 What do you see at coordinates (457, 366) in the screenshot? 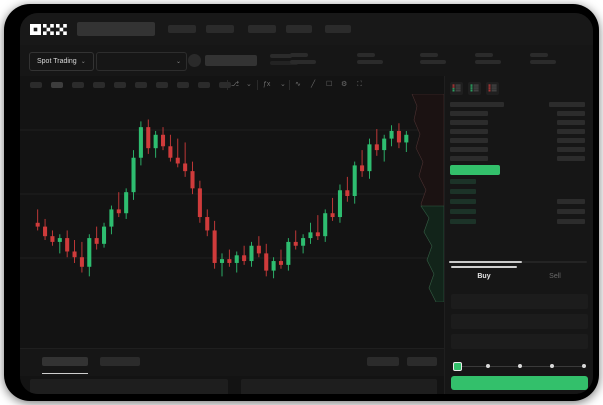
I see `slider-handle` at bounding box center [457, 366].